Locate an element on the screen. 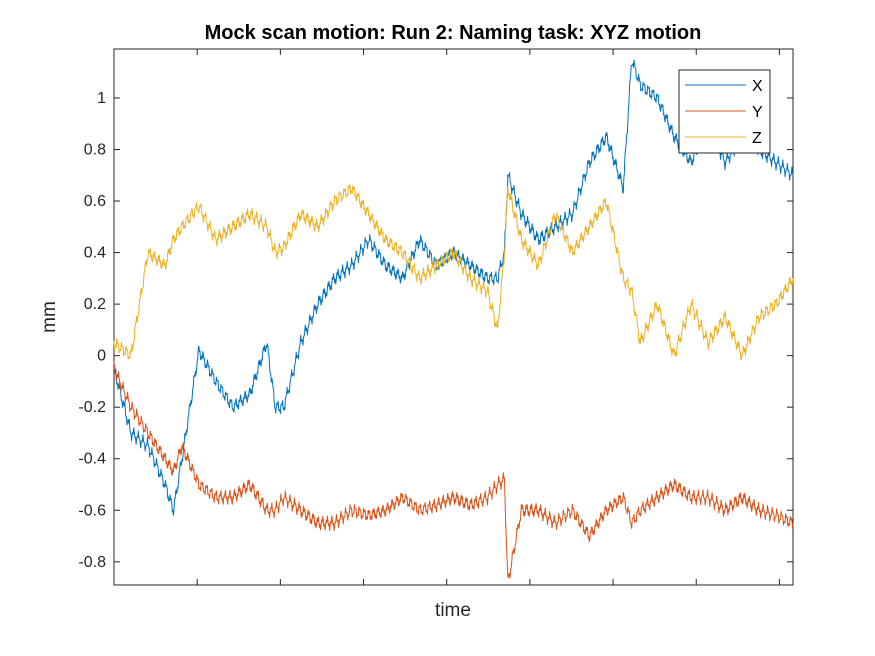  legend-label-y: Y is located at coordinates (757, 112).